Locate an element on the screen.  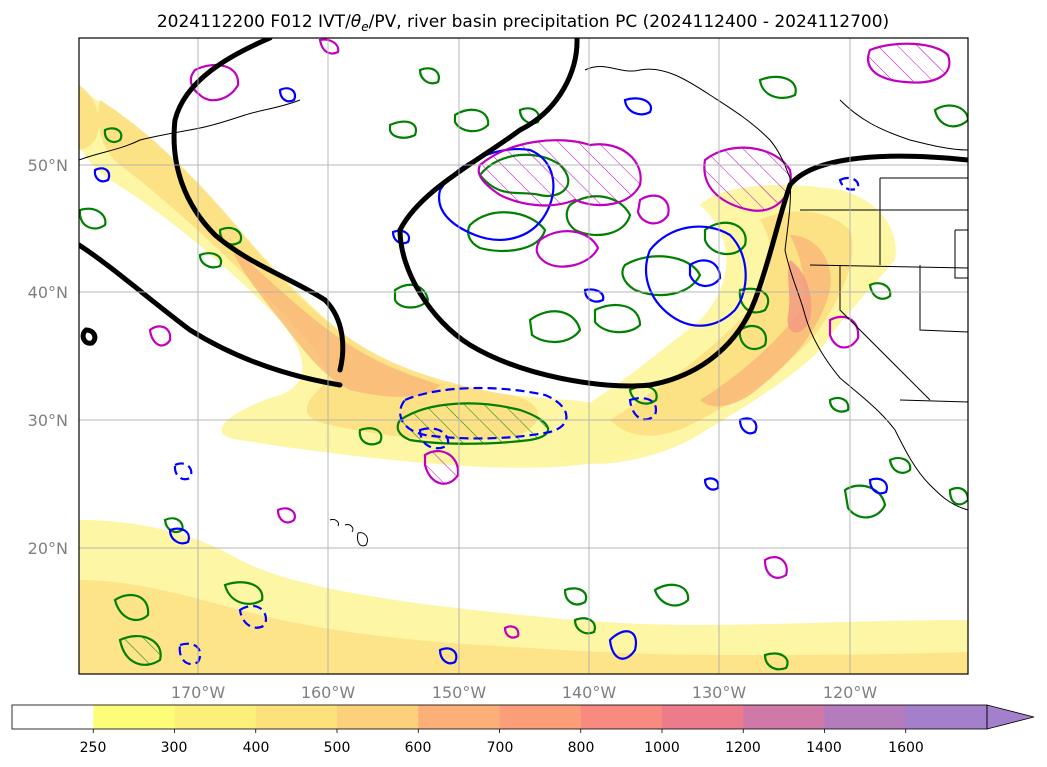
colorbar-extend-arrow is located at coordinates (1010, 717).